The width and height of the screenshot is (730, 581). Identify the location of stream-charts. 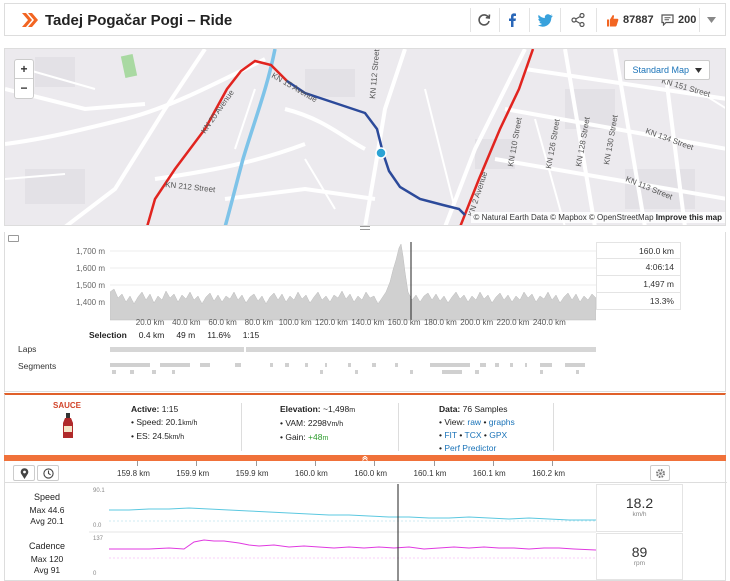
(342, 532).